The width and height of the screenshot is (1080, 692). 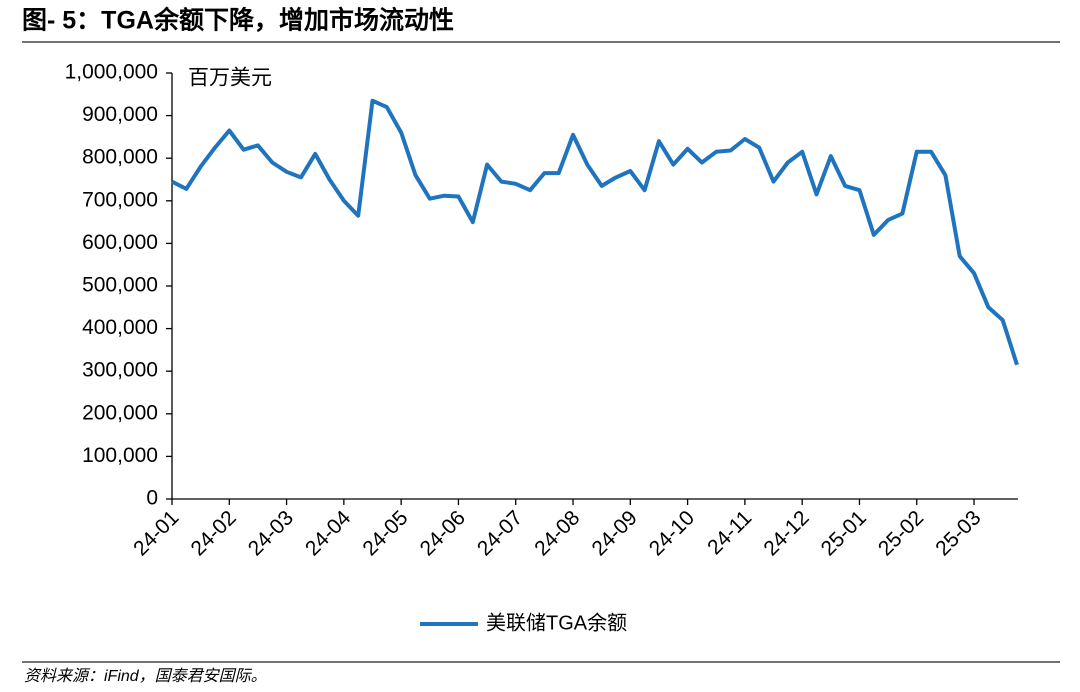 I want to click on y-tick-label: 600,000, so click(x=120, y=242).